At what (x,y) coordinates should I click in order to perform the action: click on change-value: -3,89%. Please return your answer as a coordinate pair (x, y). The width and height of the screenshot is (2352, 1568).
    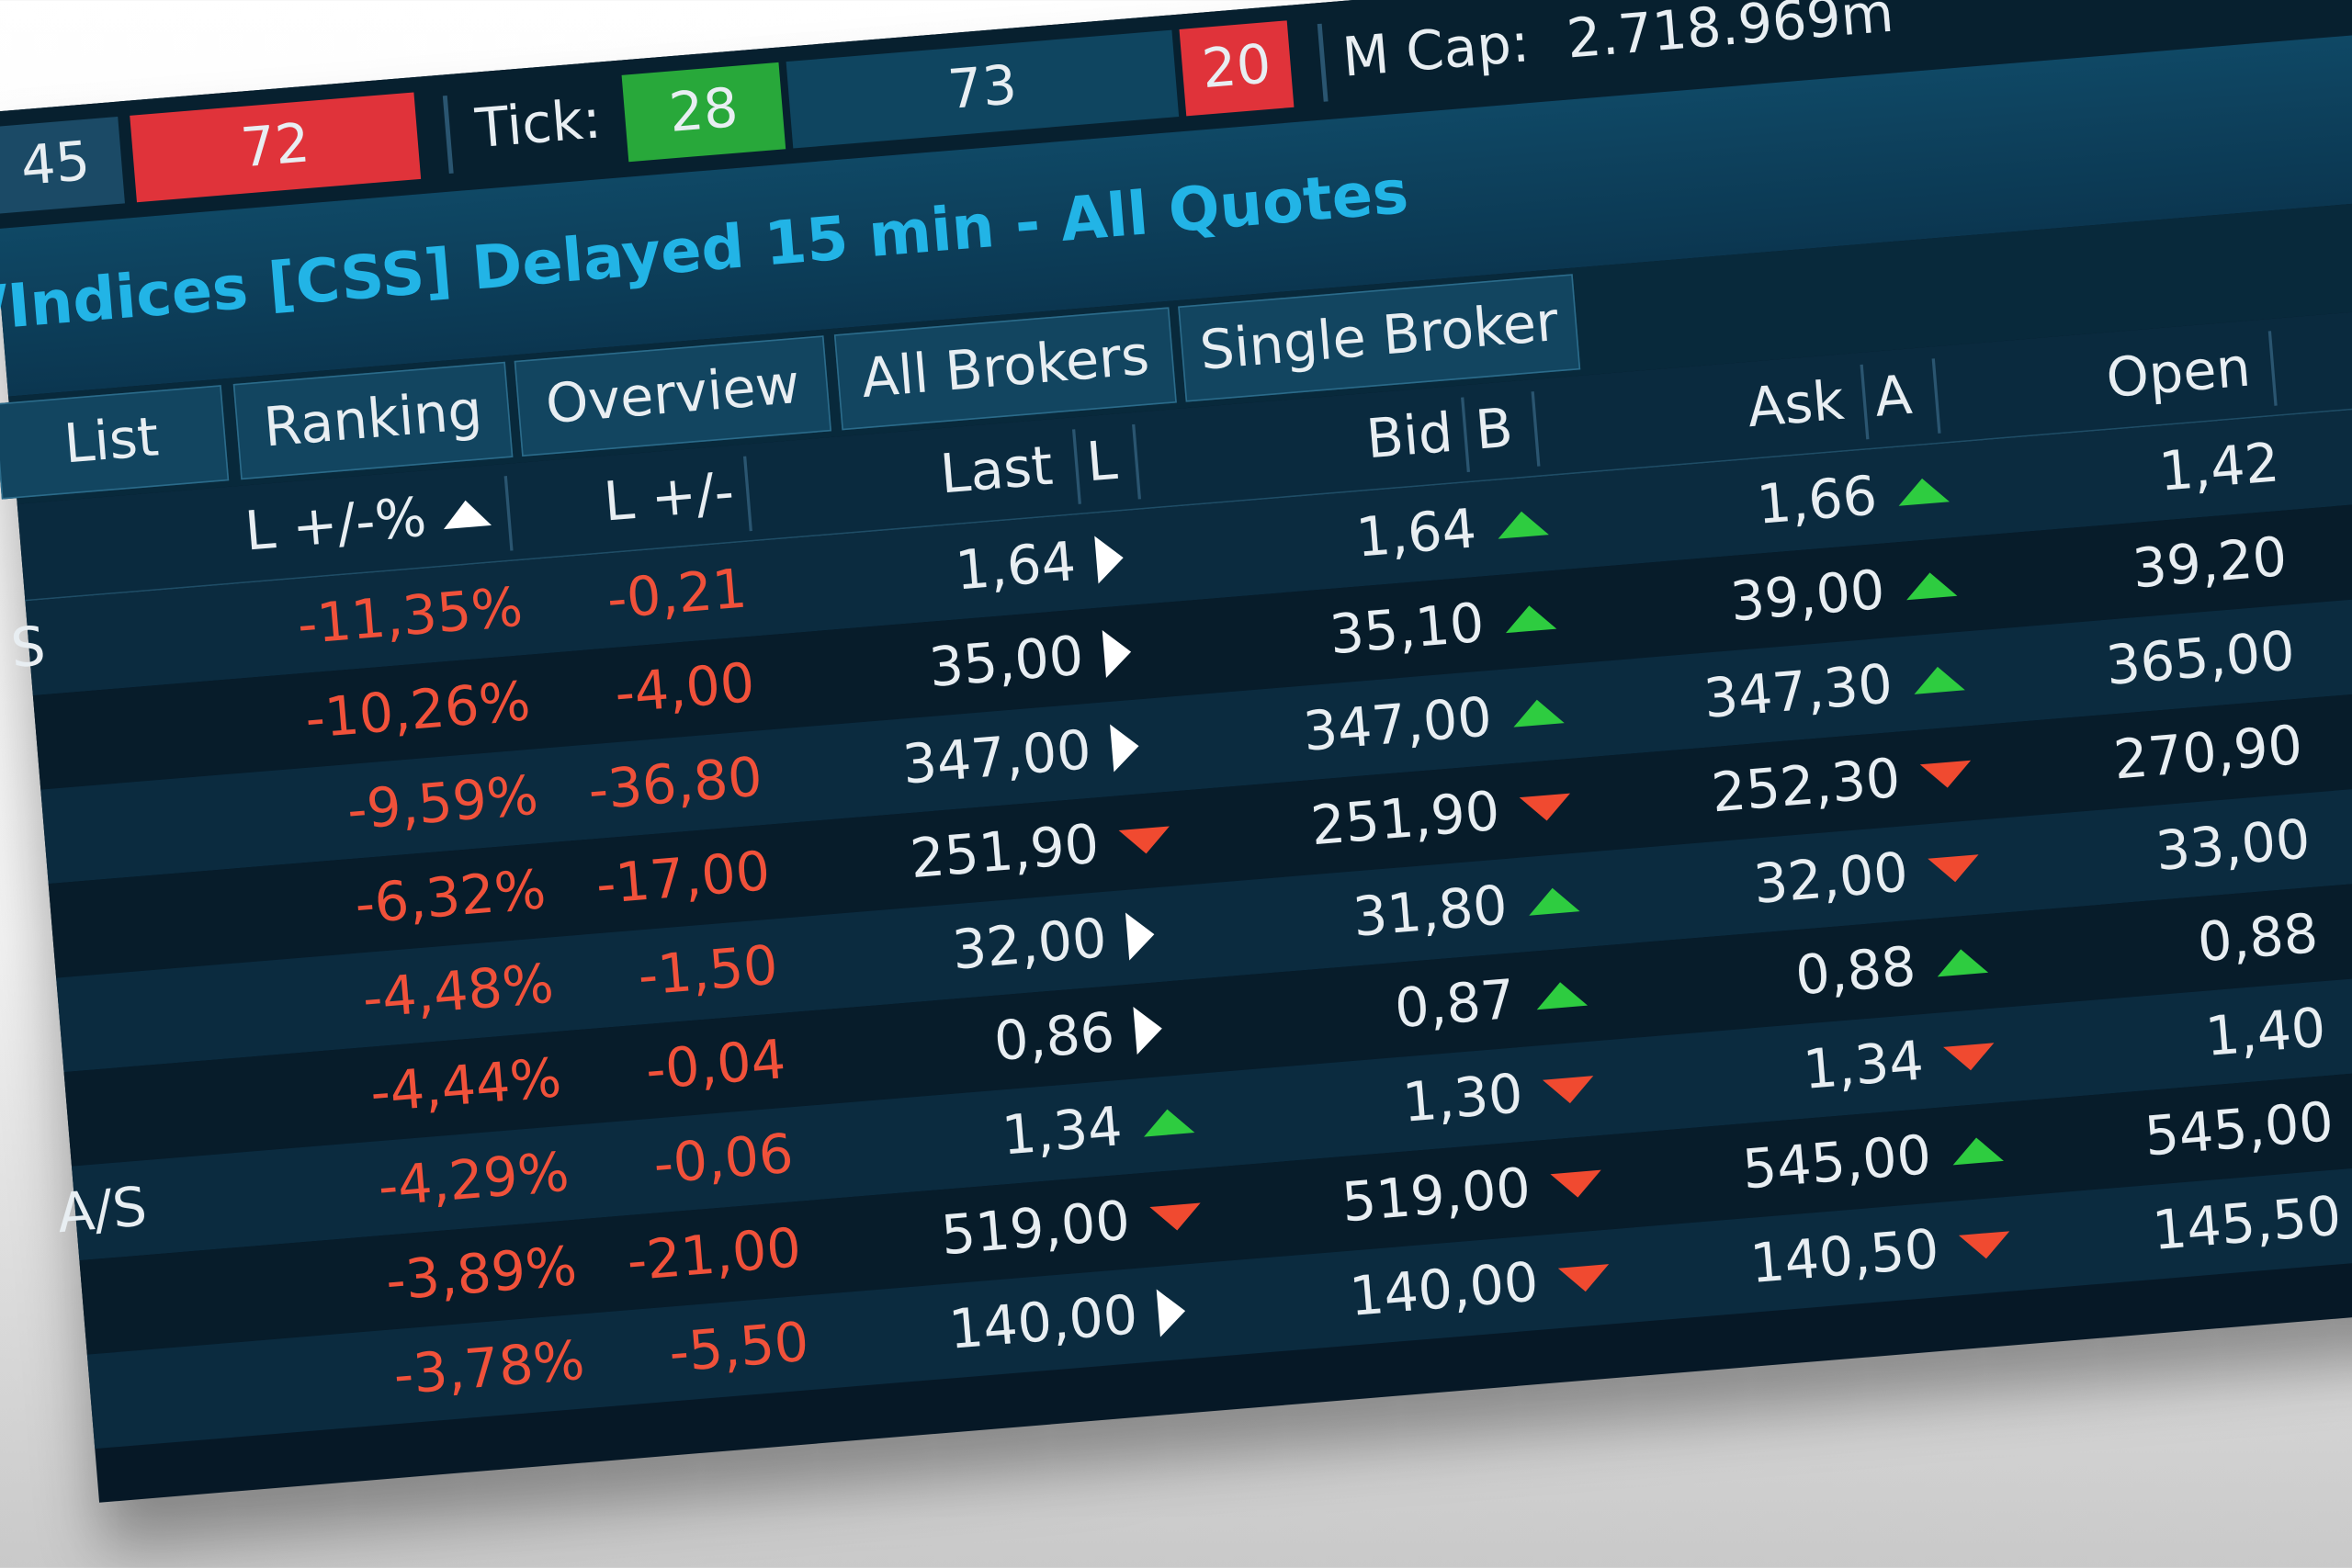
    Looking at the image, I should click on (482, 1274).